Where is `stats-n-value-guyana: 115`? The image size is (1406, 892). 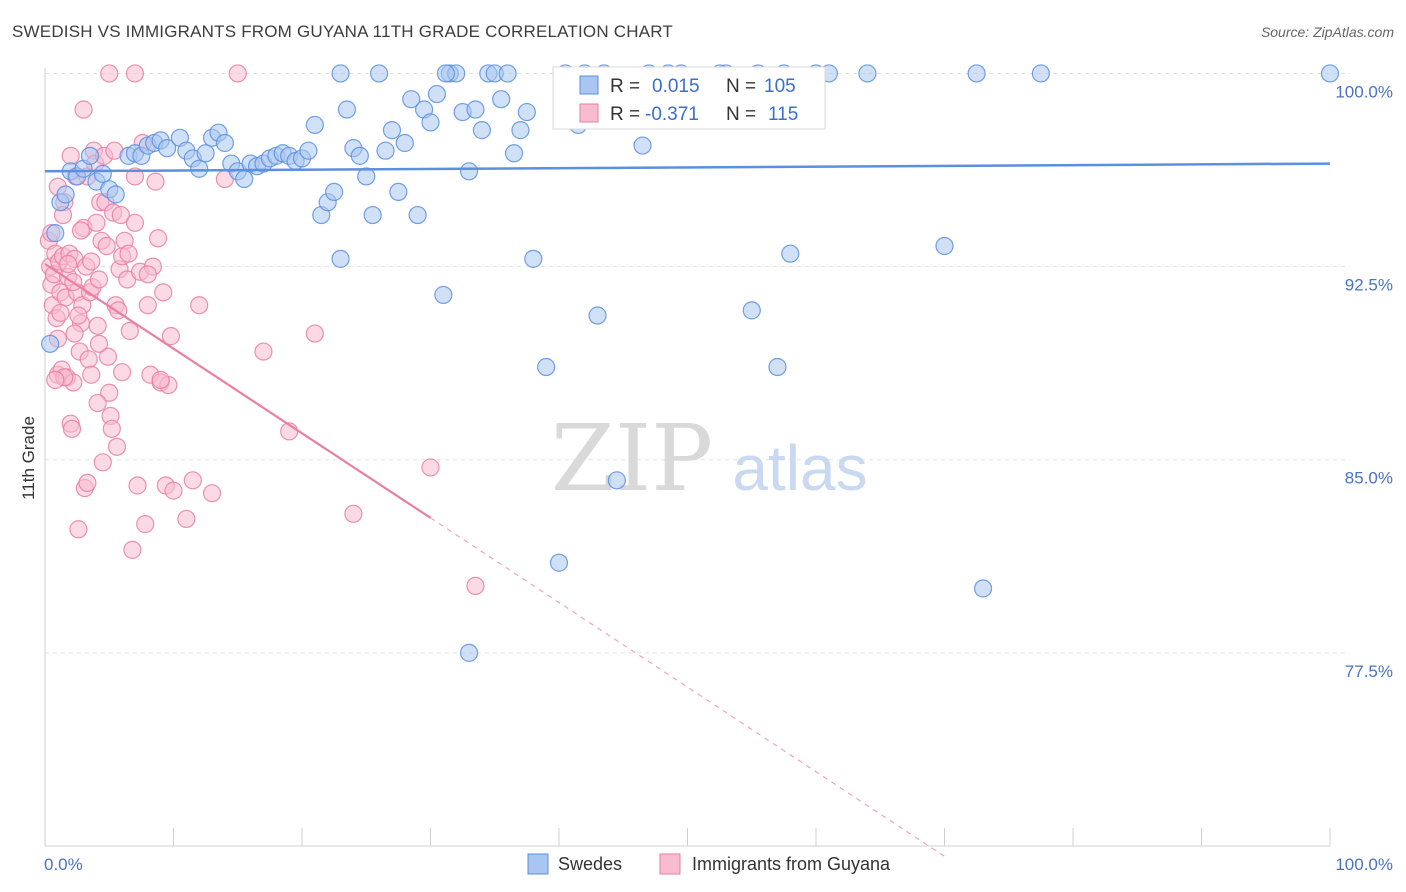 stats-n-value-guyana: 115 is located at coordinates (783, 114).